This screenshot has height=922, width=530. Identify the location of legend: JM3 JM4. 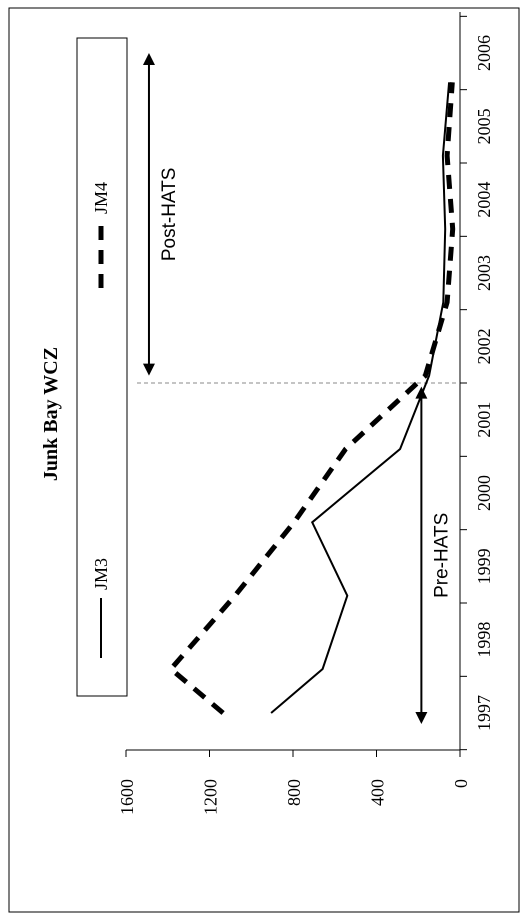
(101, 420).